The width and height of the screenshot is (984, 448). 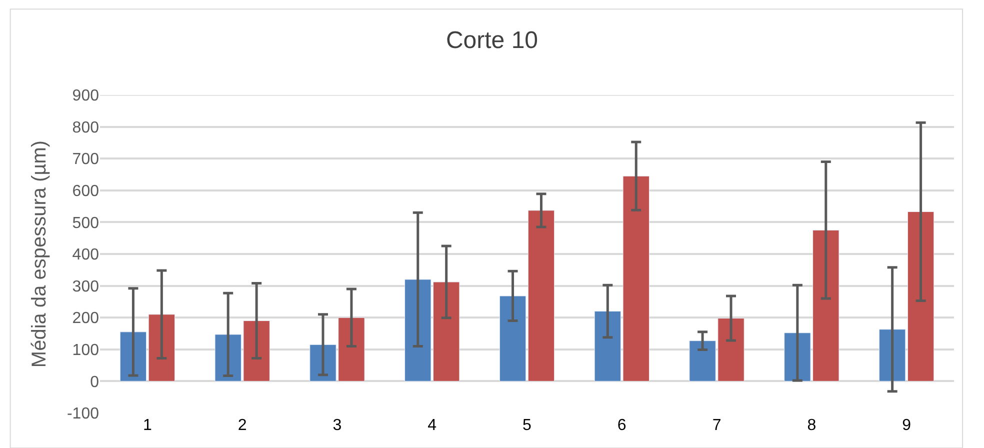 What do you see at coordinates (86, 350) in the screenshot?
I see `y-tick-label: 100` at bounding box center [86, 350].